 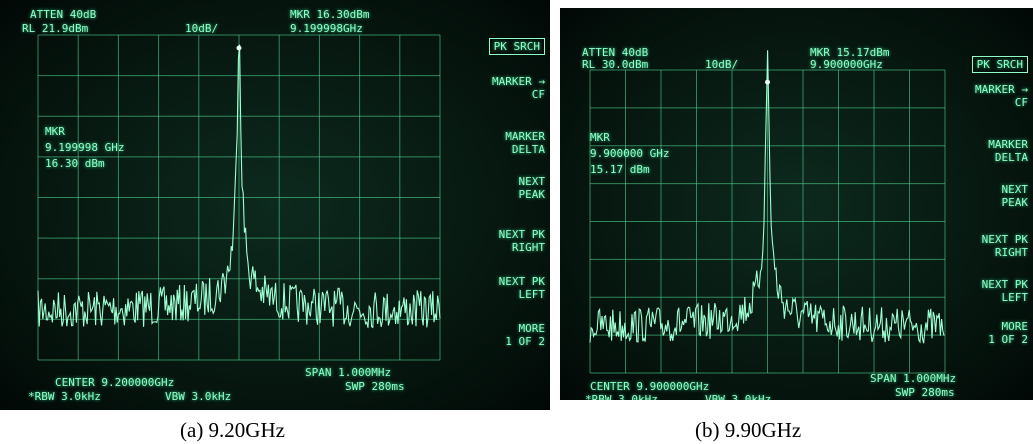 What do you see at coordinates (850, 52) in the screenshot?
I see `header-marker-level: MKR 15.17dBm` at bounding box center [850, 52].